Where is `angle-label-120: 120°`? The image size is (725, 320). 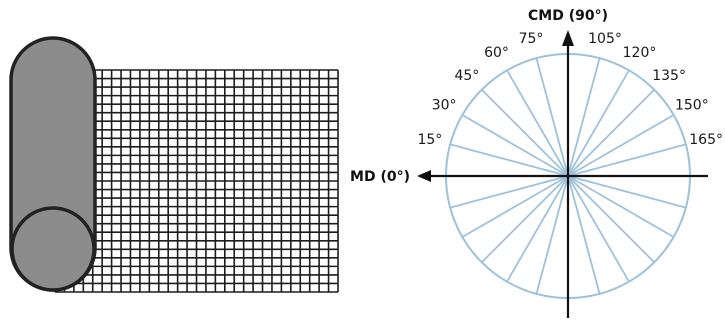
angle-label-120: 120° is located at coordinates (640, 53).